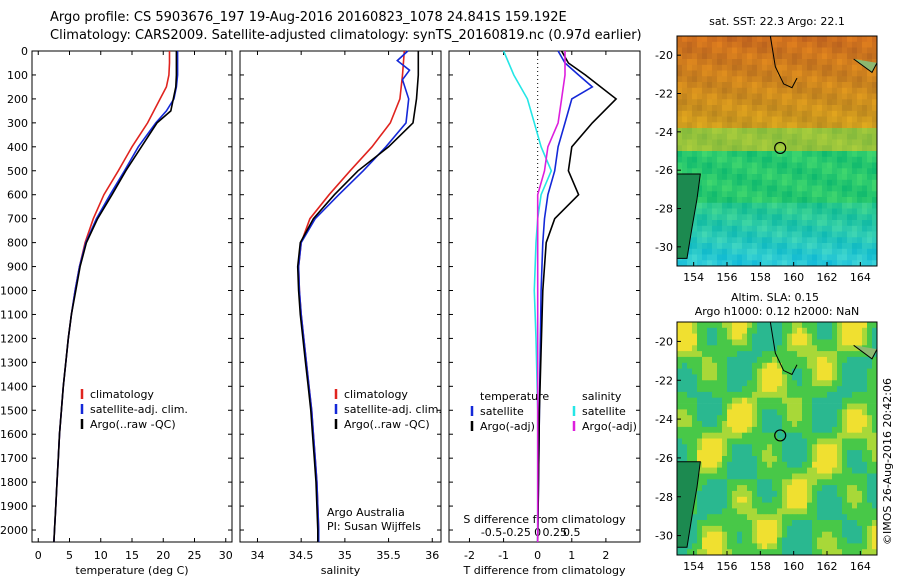 The image size is (900, 580). What do you see at coordinates (122, 394) in the screenshot?
I see `temperature-legend-label: climatology` at bounding box center [122, 394].